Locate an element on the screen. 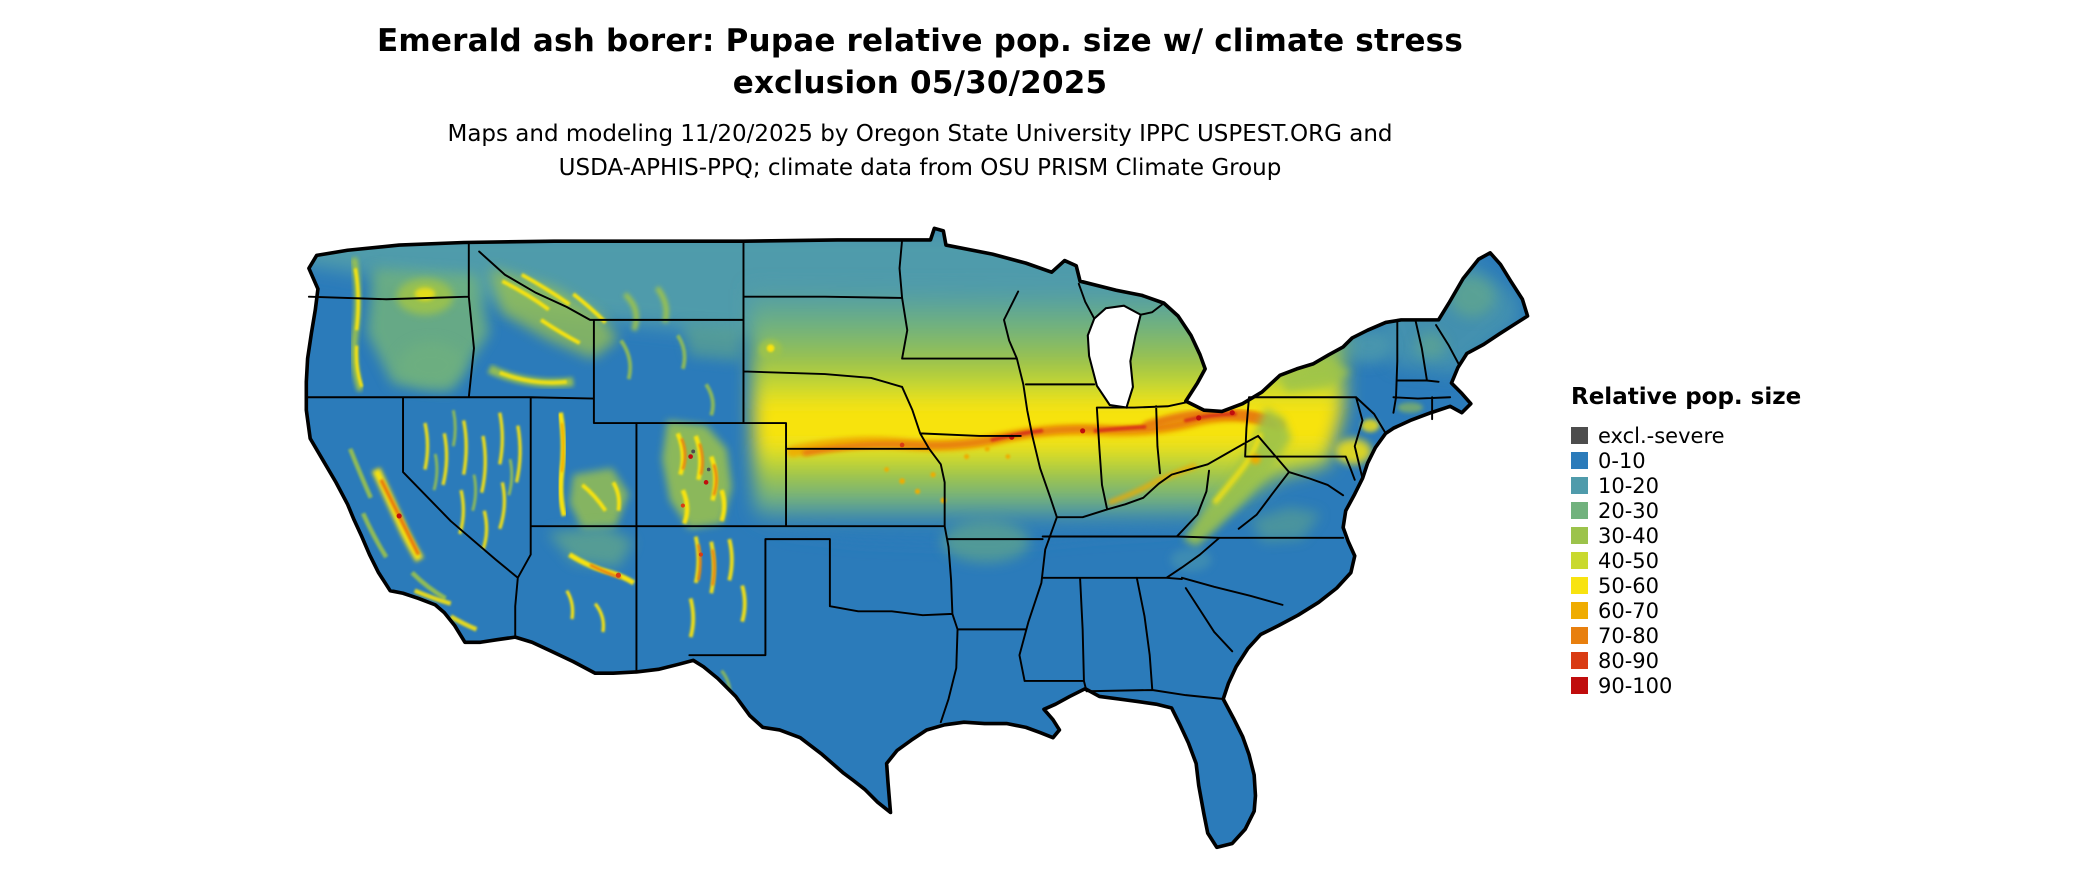 The width and height of the screenshot is (2100, 892). legend-label: 20-30 is located at coordinates (1629, 510).